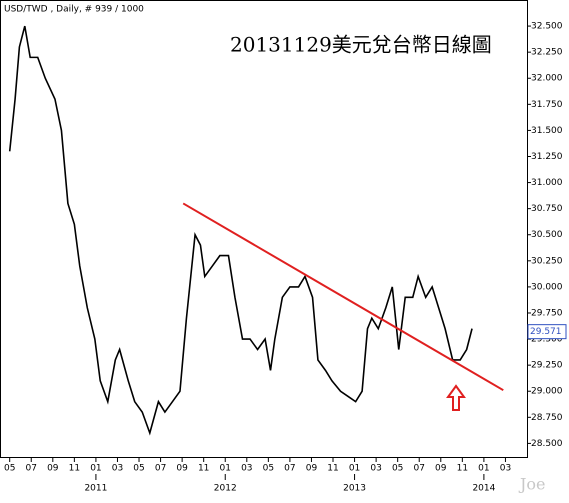 The height and width of the screenshot is (503, 569). What do you see at coordinates (547, 131) in the screenshot?
I see `y-tick-label: 31.500` at bounding box center [547, 131].